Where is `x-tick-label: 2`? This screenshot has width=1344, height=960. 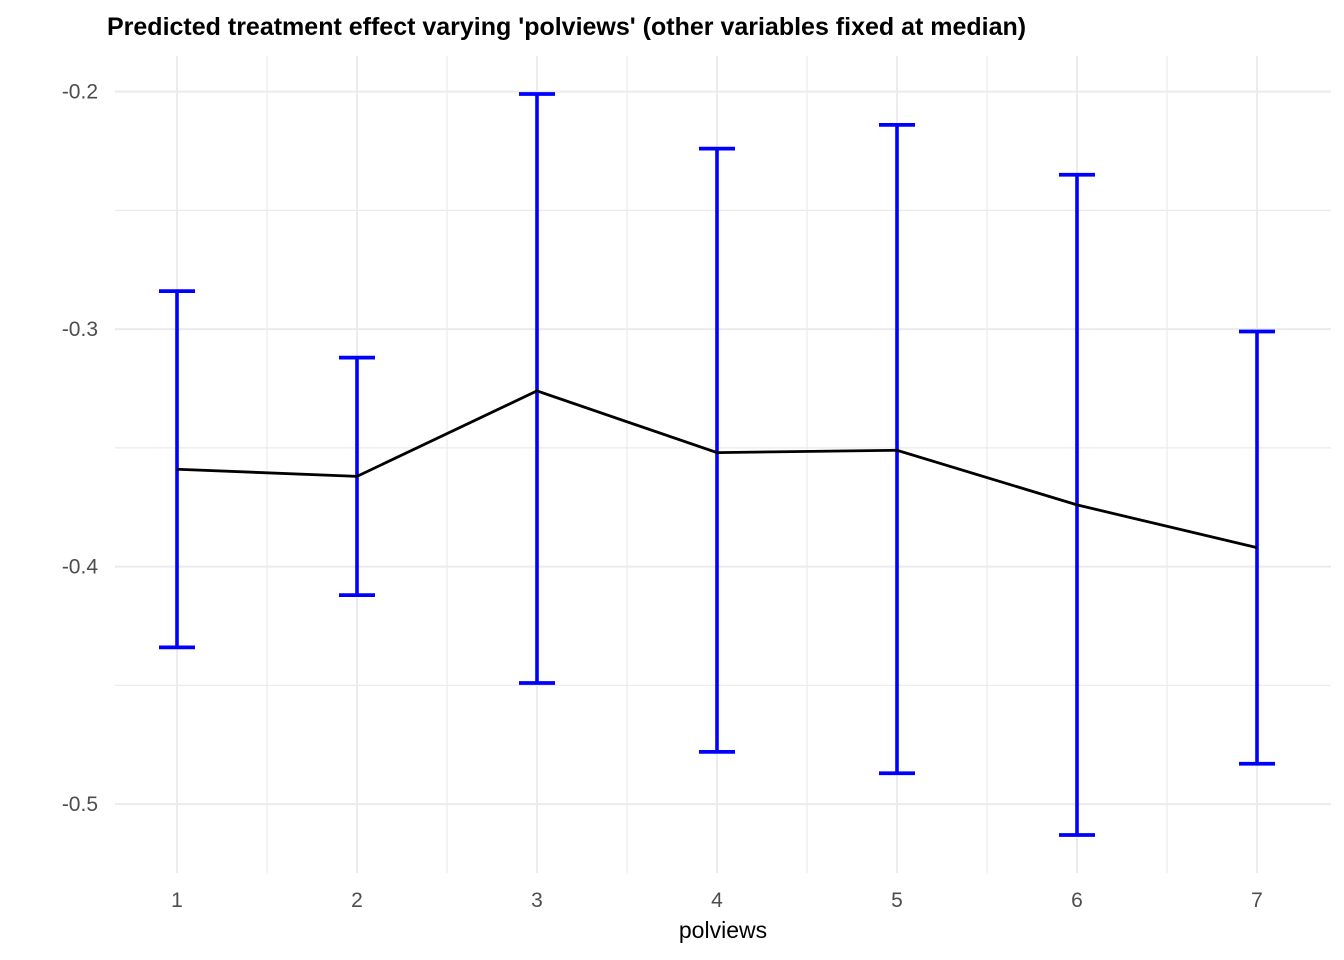 x-tick-label: 2 is located at coordinates (357, 900).